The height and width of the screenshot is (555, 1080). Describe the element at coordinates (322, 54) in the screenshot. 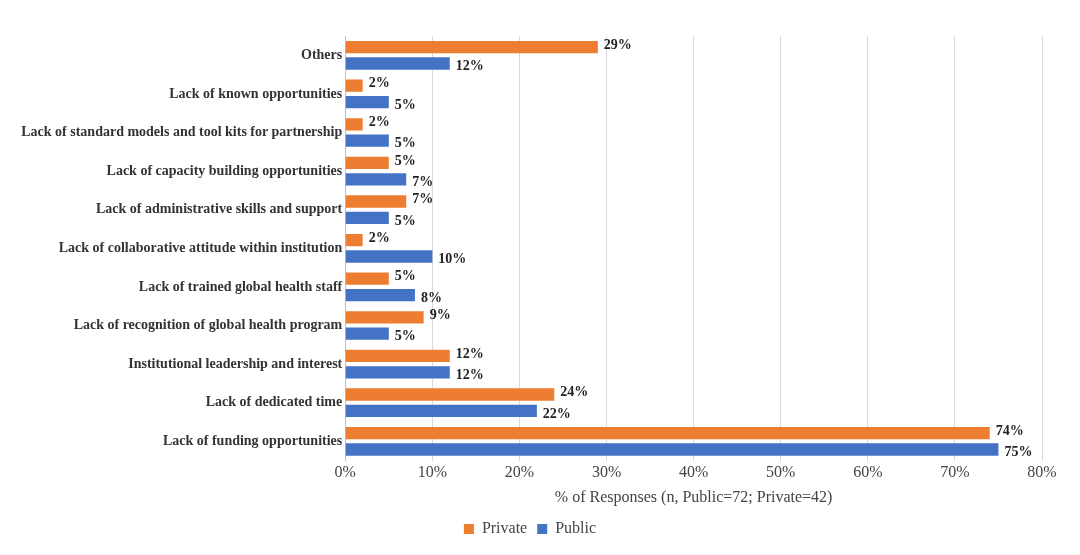

I see `y-tick-label: Others` at that location.